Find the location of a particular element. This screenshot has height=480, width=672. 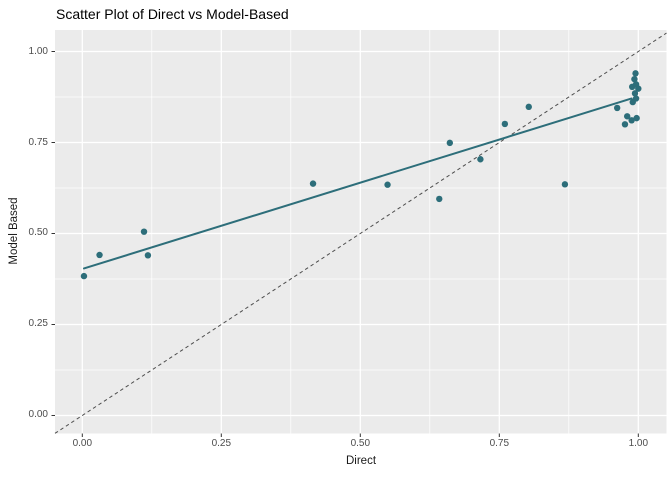

y-tick-label: 0.25 is located at coordinates (38, 324).